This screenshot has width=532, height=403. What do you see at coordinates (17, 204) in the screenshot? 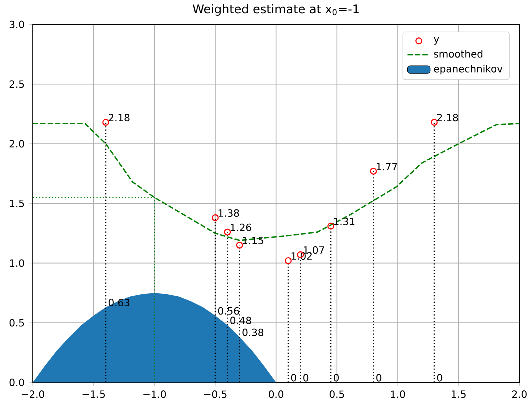
I see `y-tick-label: 1.5` at bounding box center [17, 204].